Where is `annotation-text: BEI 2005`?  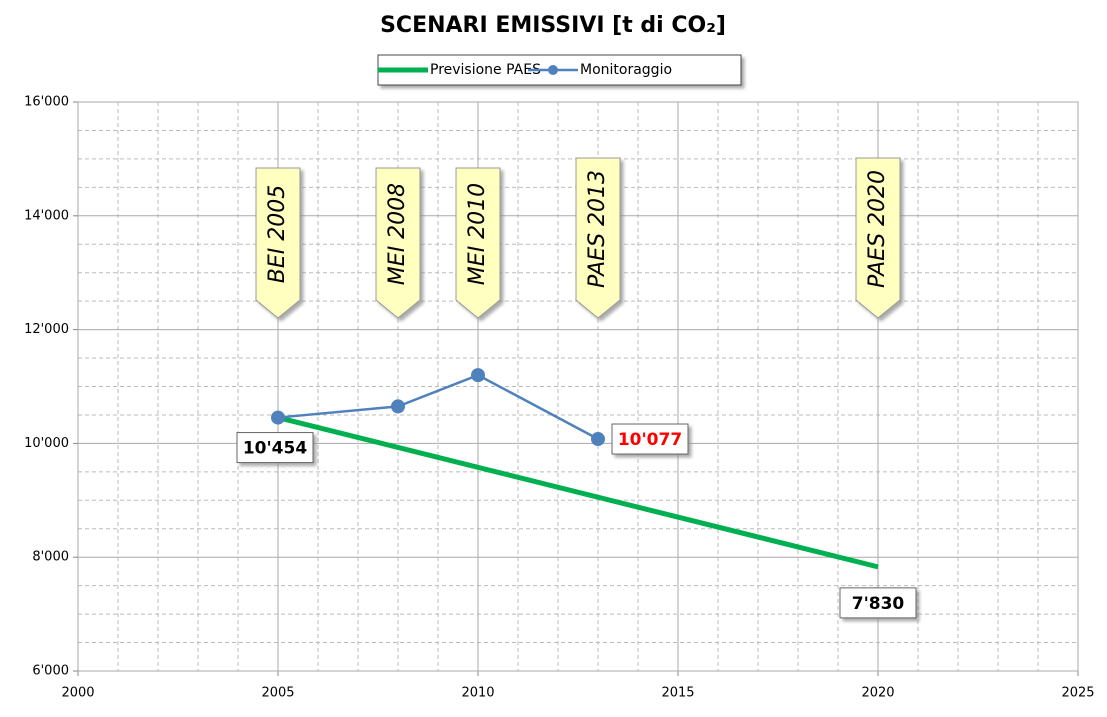
annotation-text: BEI 2005 is located at coordinates (277, 234).